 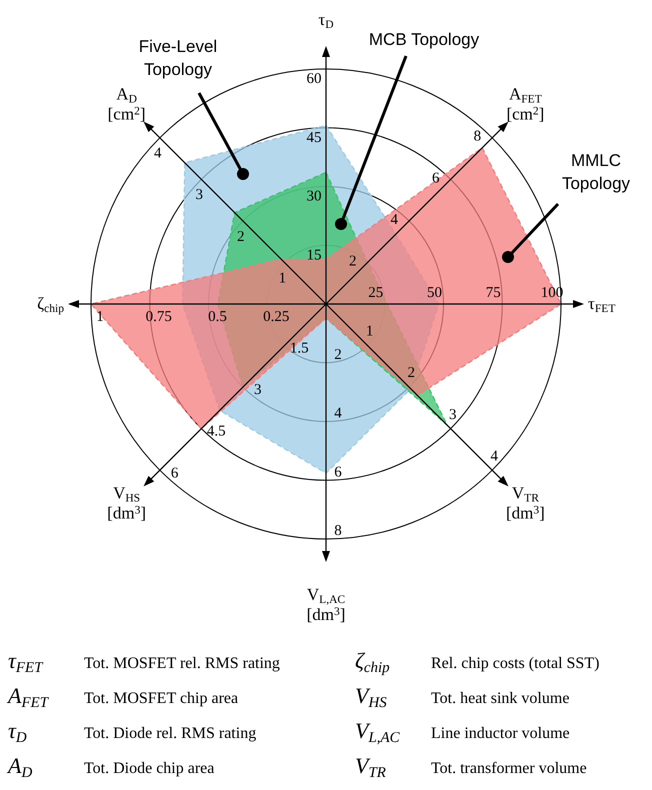 What do you see at coordinates (462, 697) in the screenshot?
I see `text: V$_{HS}$ Tot. heat sink volume` at bounding box center [462, 697].